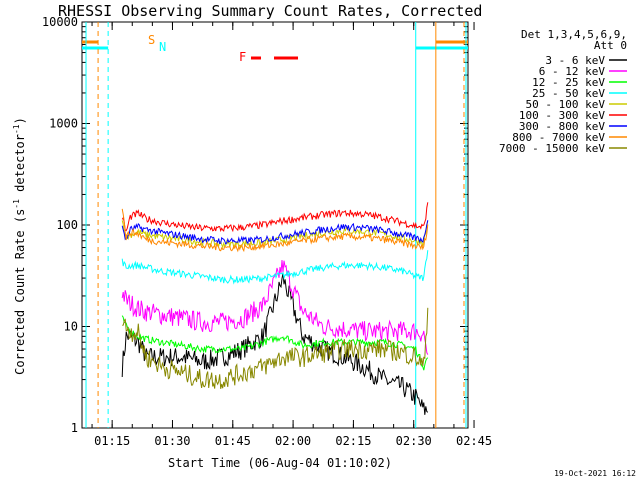 Image resolution: width=640 pixels, height=480 pixels. I want to click on legend-label: 300 - 800 keV, so click(562, 126).